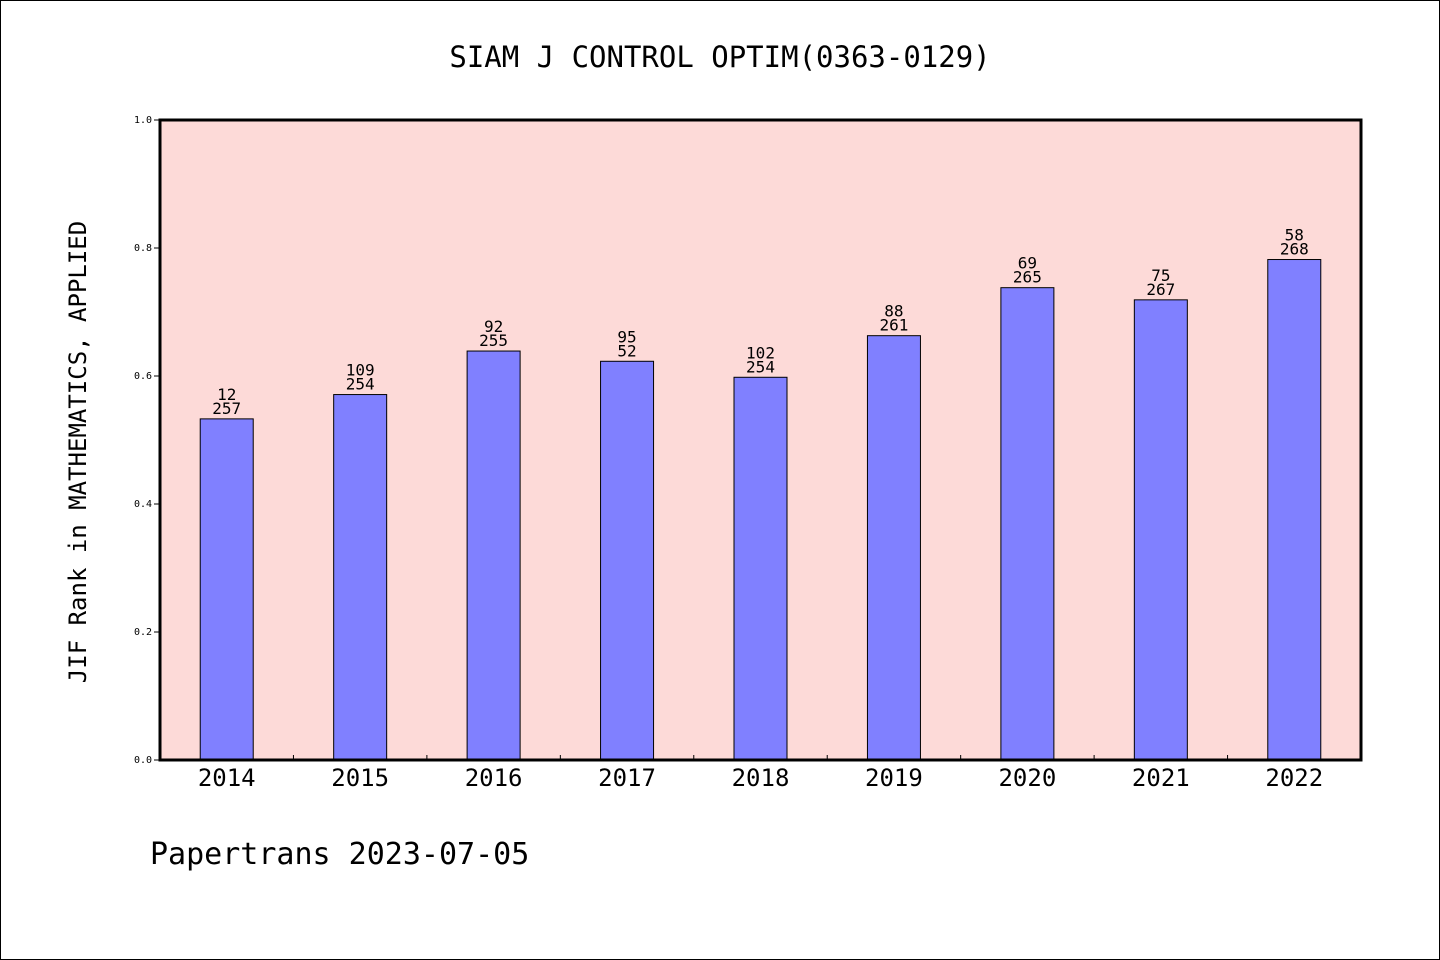  What do you see at coordinates (226, 394) in the screenshot?
I see `bar-rank-label: 12` at bounding box center [226, 394].